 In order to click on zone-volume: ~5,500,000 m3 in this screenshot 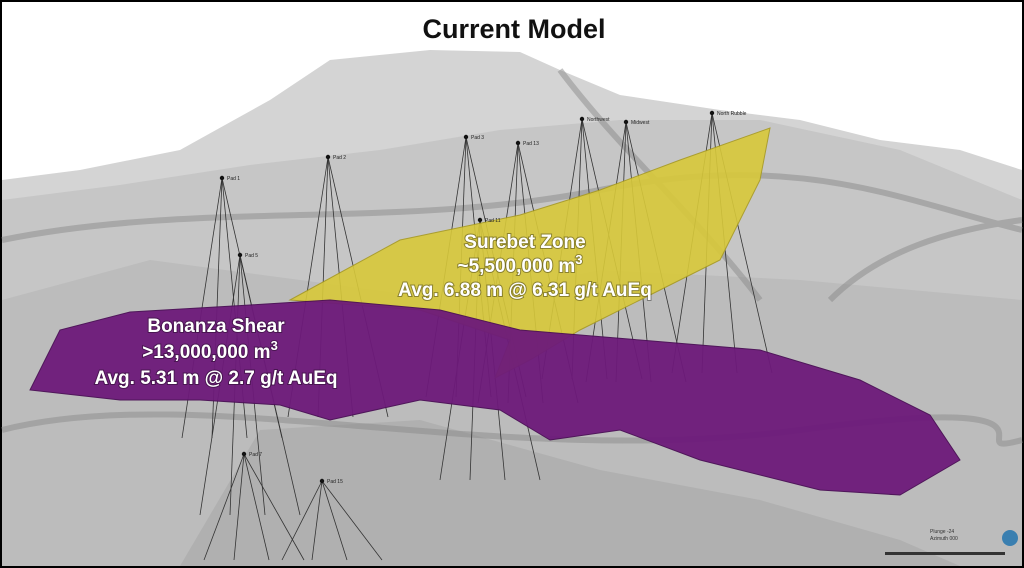, I will do `click(519, 264)`.